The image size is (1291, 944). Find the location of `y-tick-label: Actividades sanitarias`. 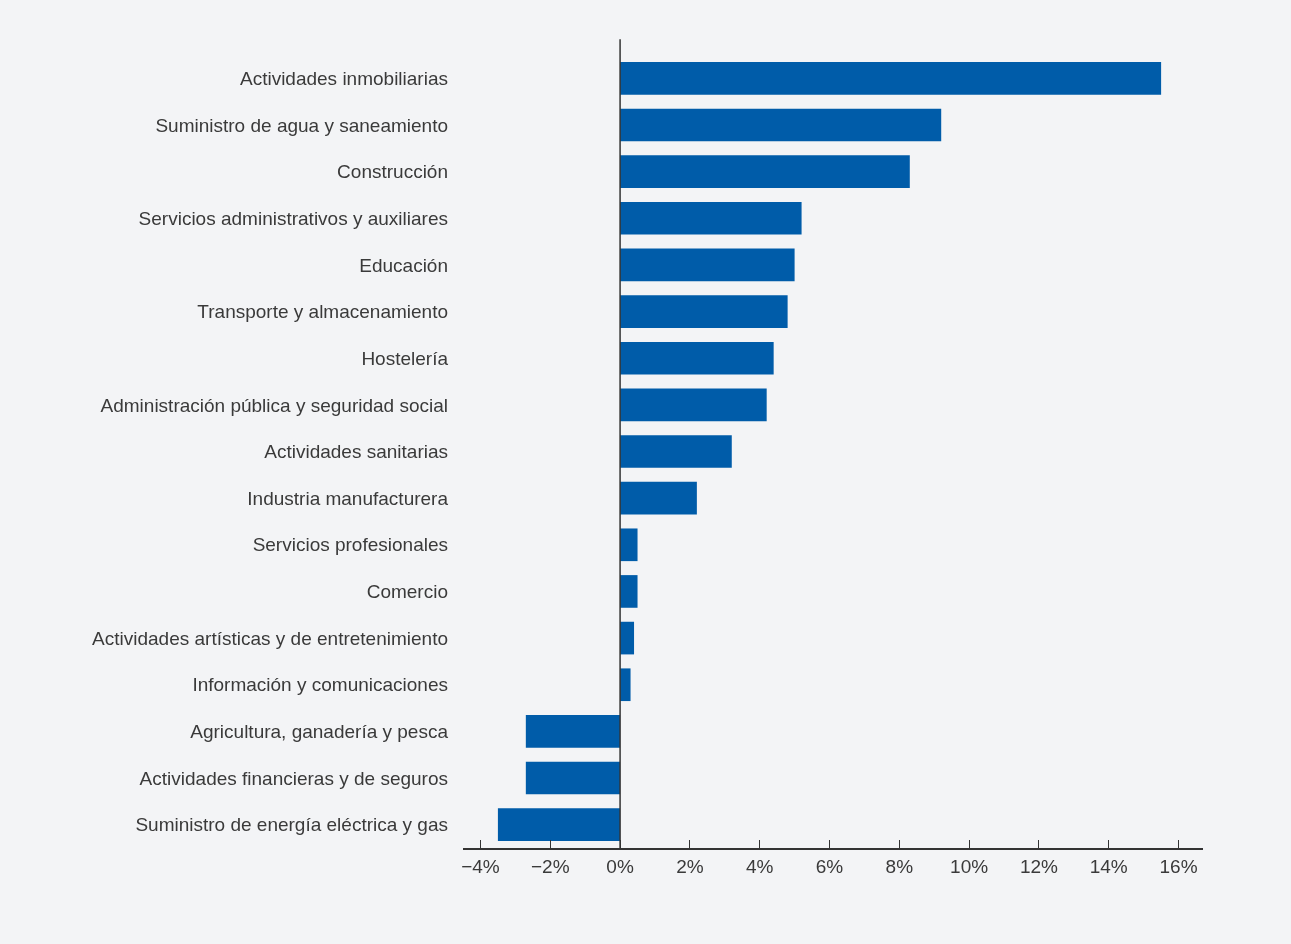

y-tick-label: Actividades sanitarias is located at coordinates (356, 452).